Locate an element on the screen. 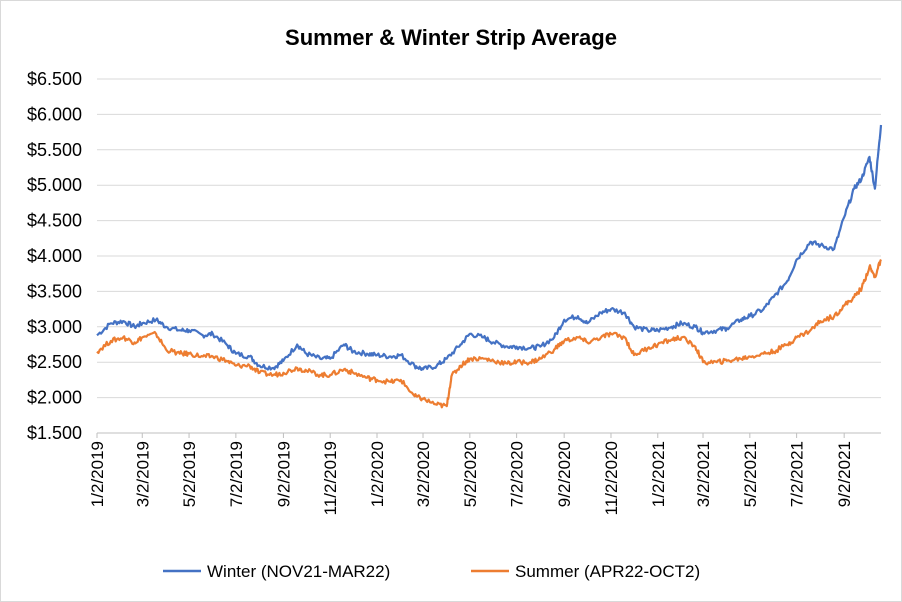 Image resolution: width=902 pixels, height=602 pixels. legend-label: Summer (APR22-OCT2) is located at coordinates (607, 571).